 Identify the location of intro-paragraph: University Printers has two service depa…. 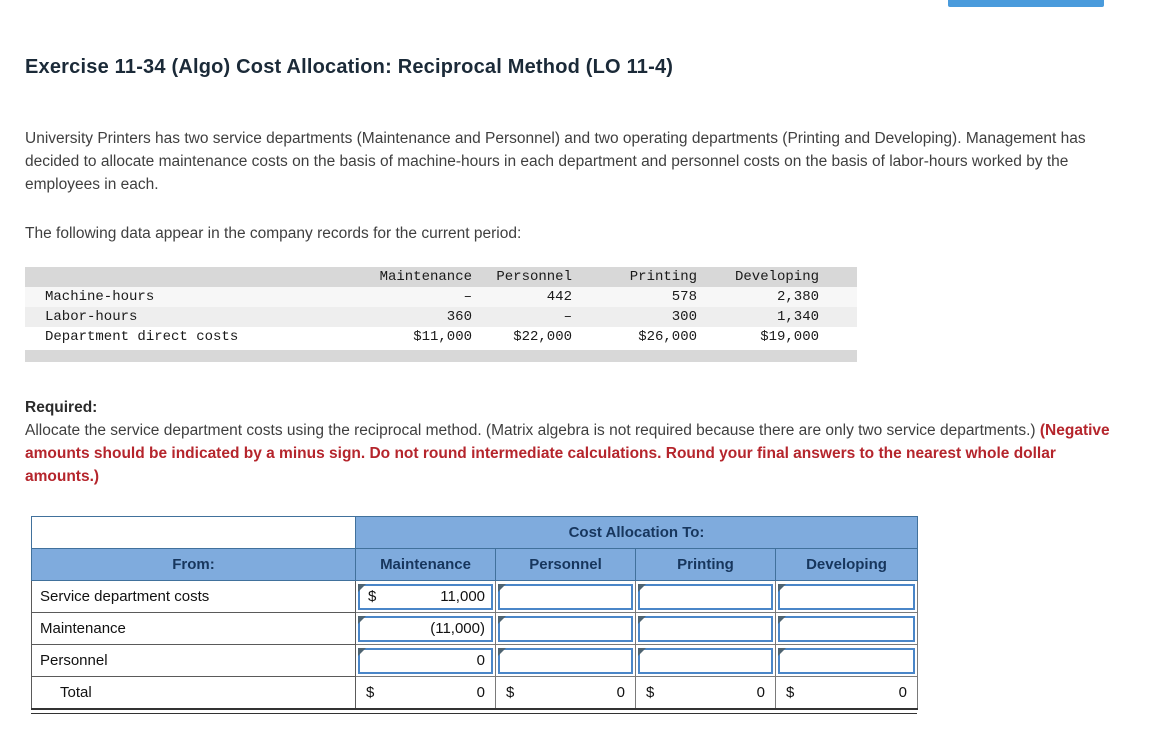
(555, 161).